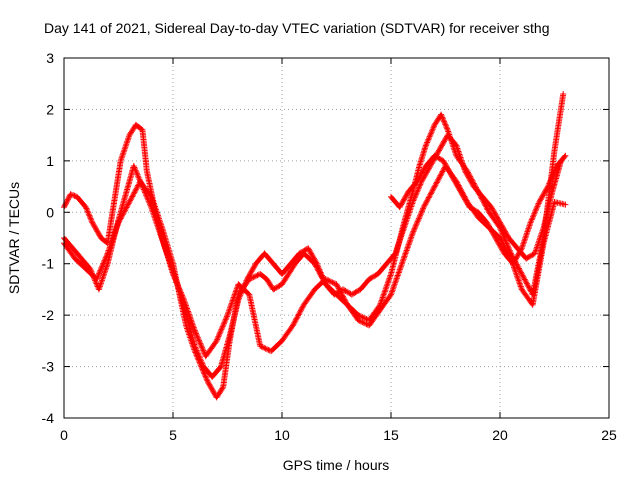  What do you see at coordinates (173, 435) in the screenshot?
I see `x-tick-label: 5` at bounding box center [173, 435].